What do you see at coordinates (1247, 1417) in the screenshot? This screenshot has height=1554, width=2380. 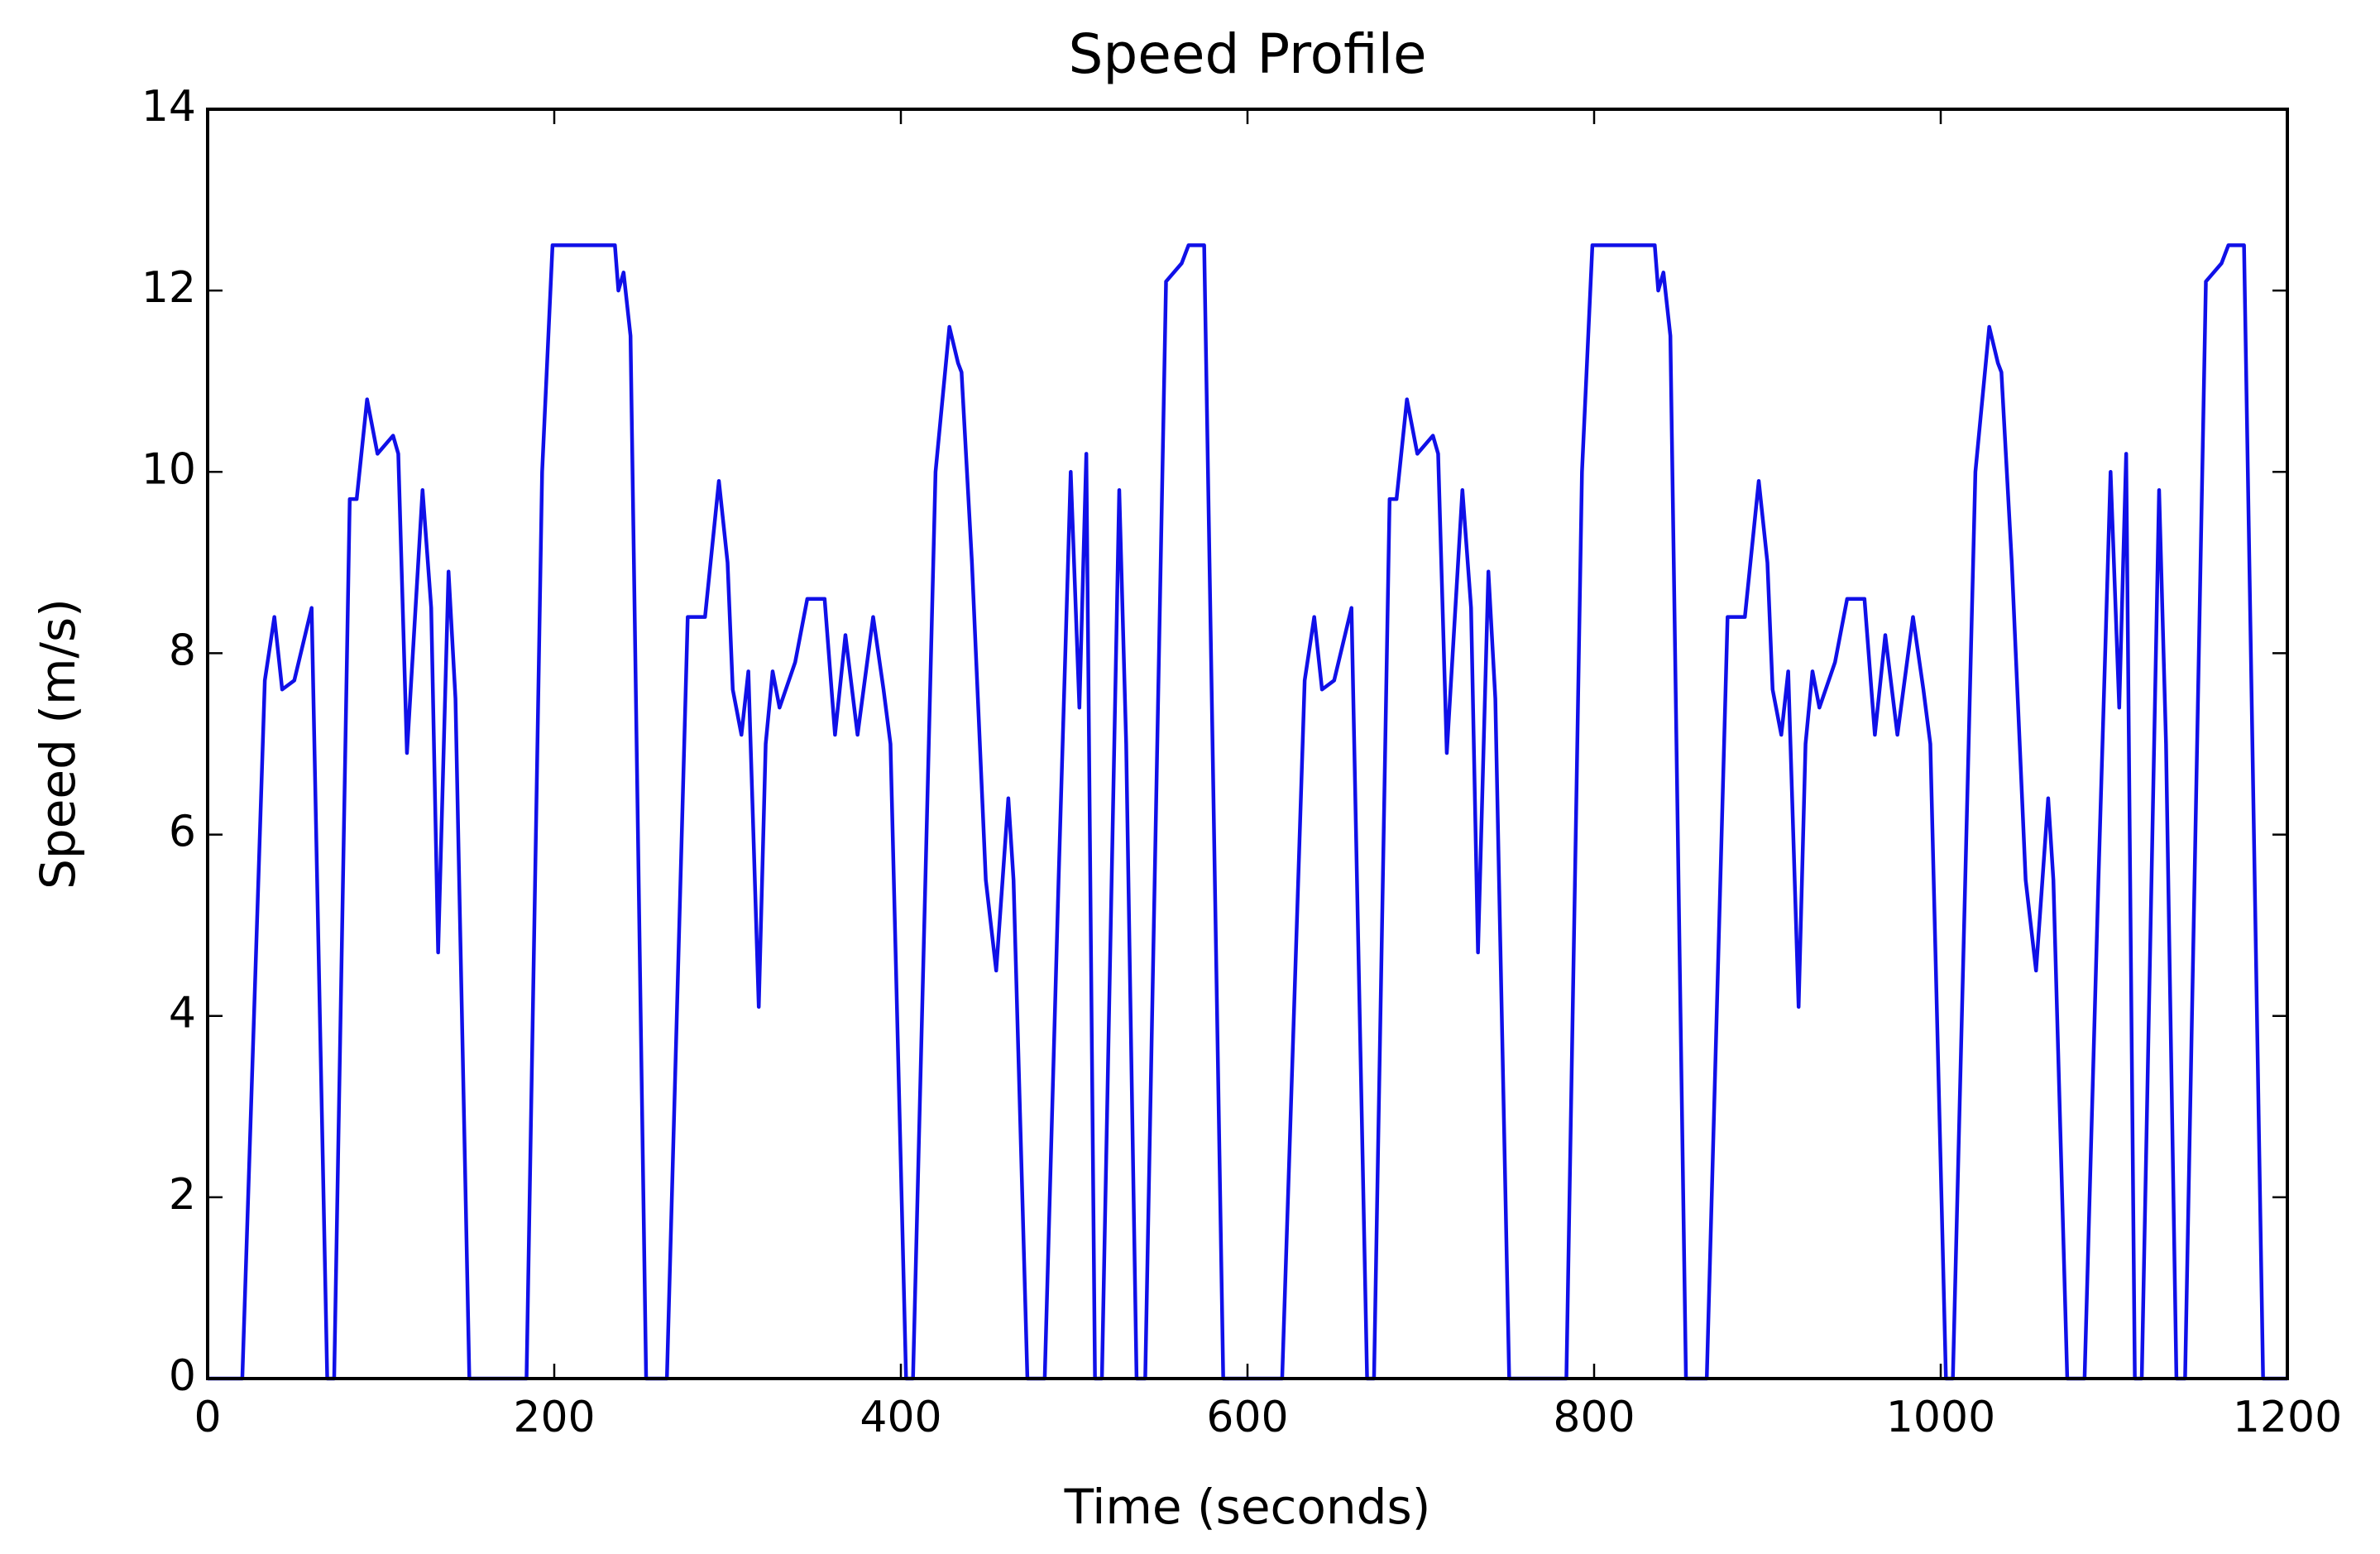 I see `x-tick-label: 600` at bounding box center [1247, 1417].